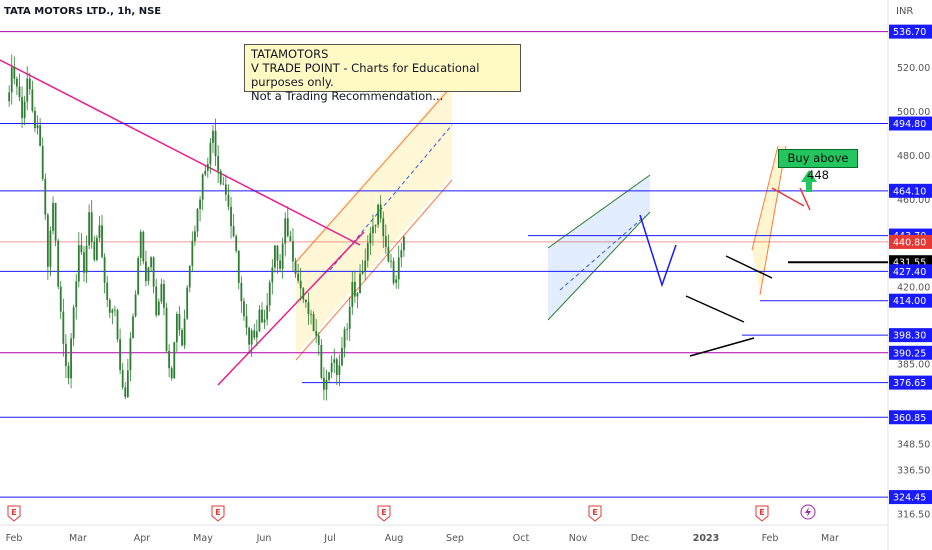 Image resolution: width=932 pixels, height=550 pixels. I want to click on triangle-upper, so click(715, 309).